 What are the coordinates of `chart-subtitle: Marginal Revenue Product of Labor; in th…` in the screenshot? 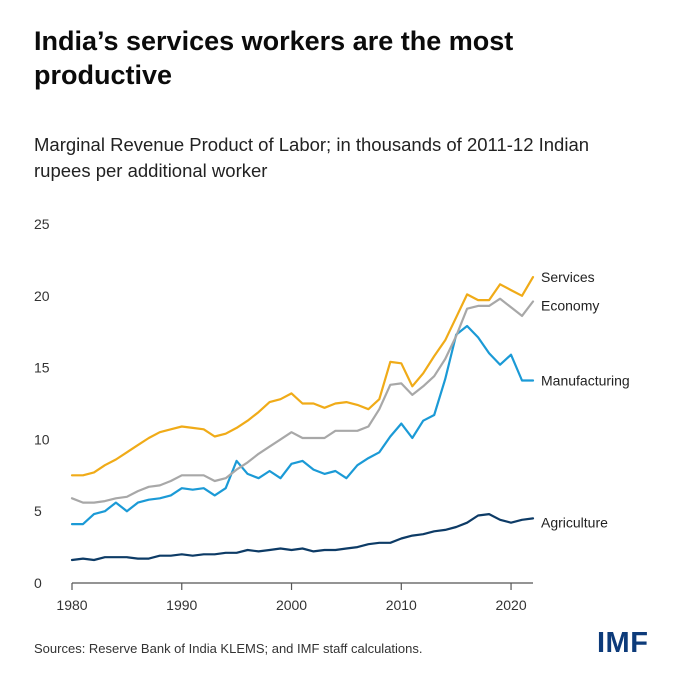 It's located at (312, 157).